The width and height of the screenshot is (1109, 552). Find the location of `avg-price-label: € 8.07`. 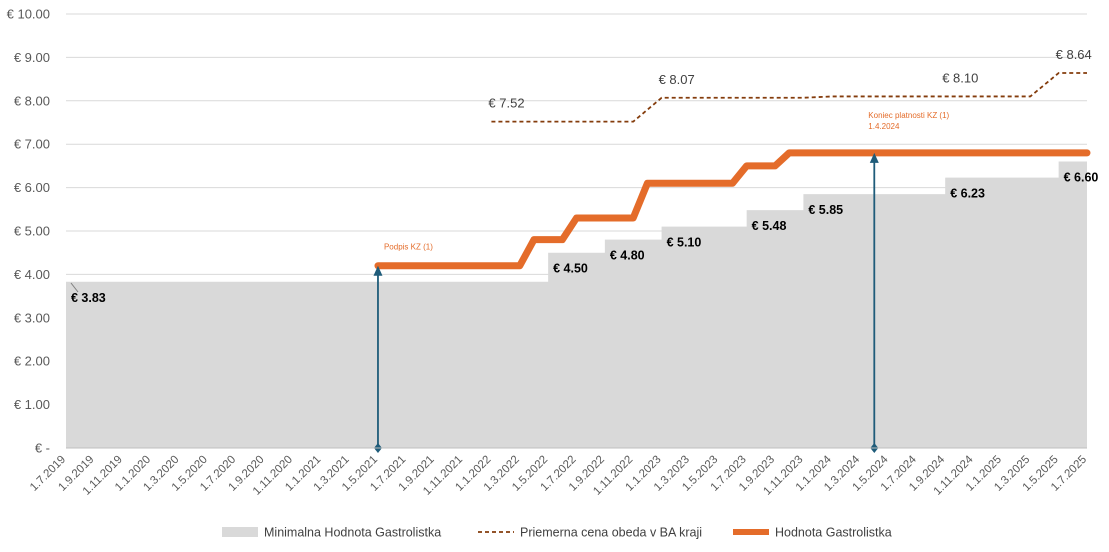

avg-price-label: € 8.07 is located at coordinates (677, 79).